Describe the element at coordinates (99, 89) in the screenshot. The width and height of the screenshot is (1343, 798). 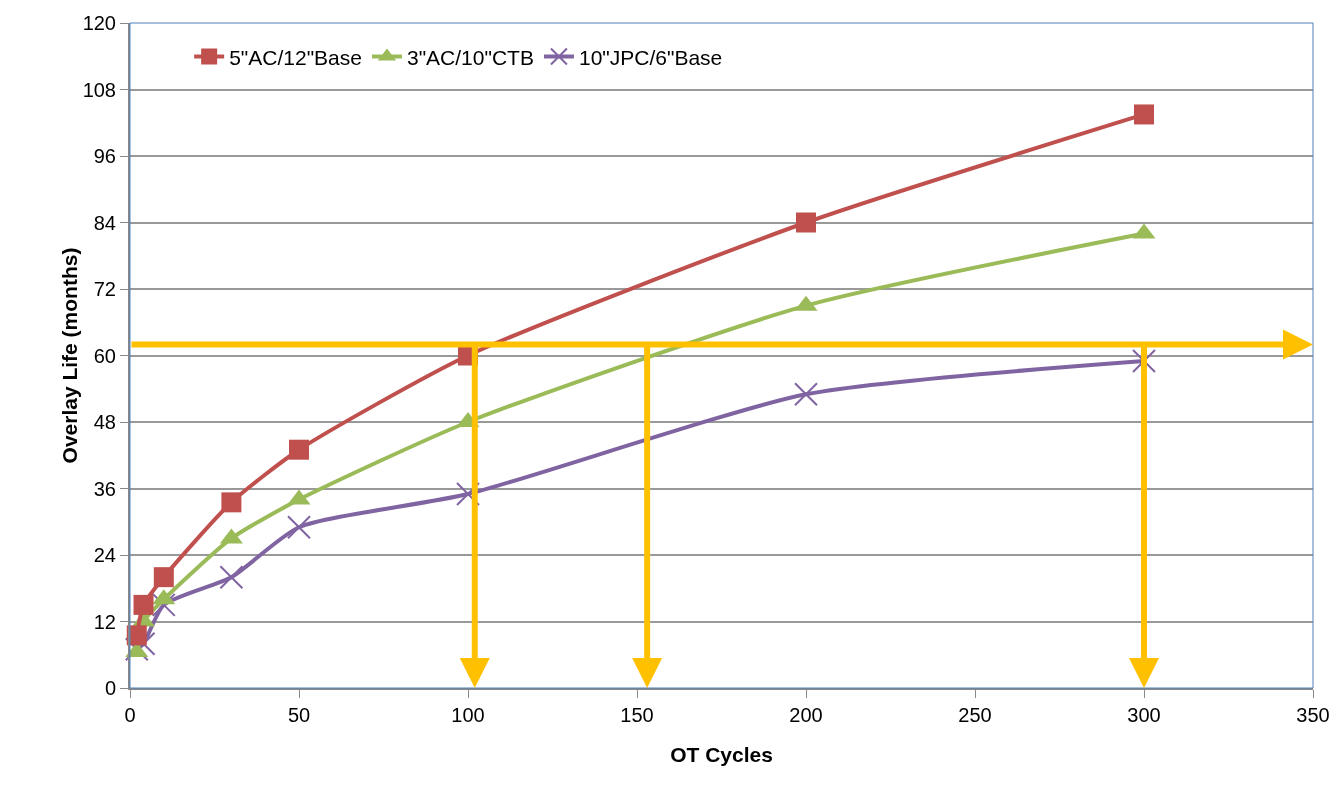
I see `y-tick-label: 108` at that location.